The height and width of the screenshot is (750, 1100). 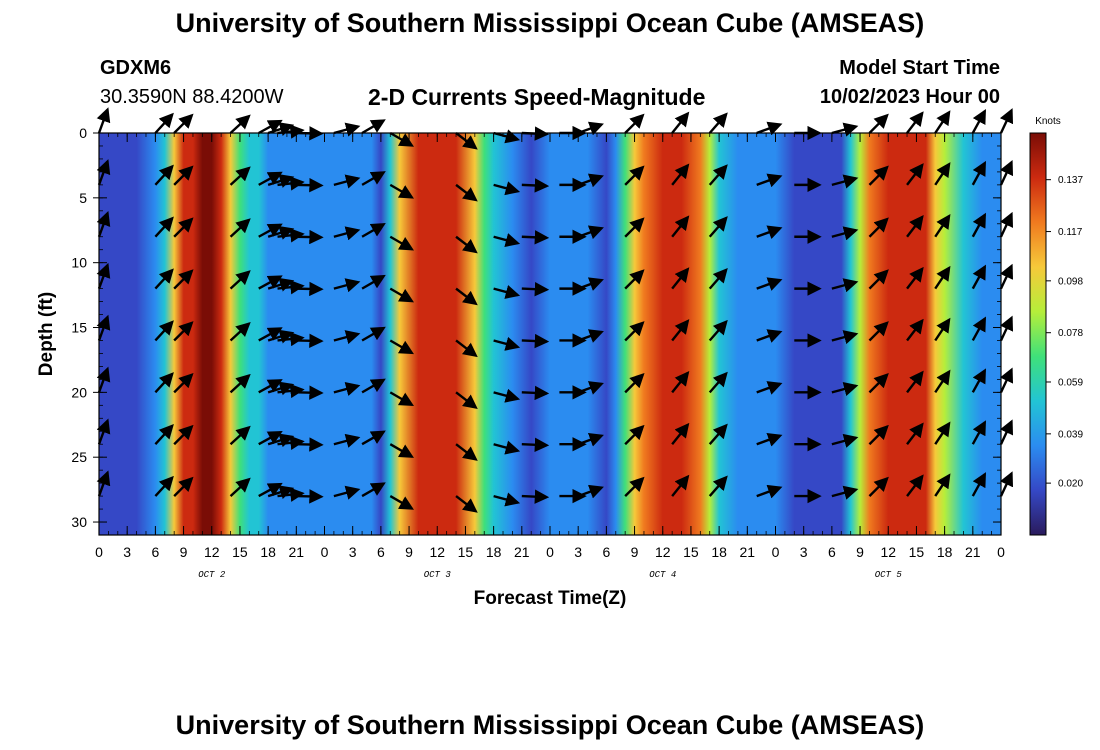 I want to click on y-tick-label: 20, so click(x=79, y=392).